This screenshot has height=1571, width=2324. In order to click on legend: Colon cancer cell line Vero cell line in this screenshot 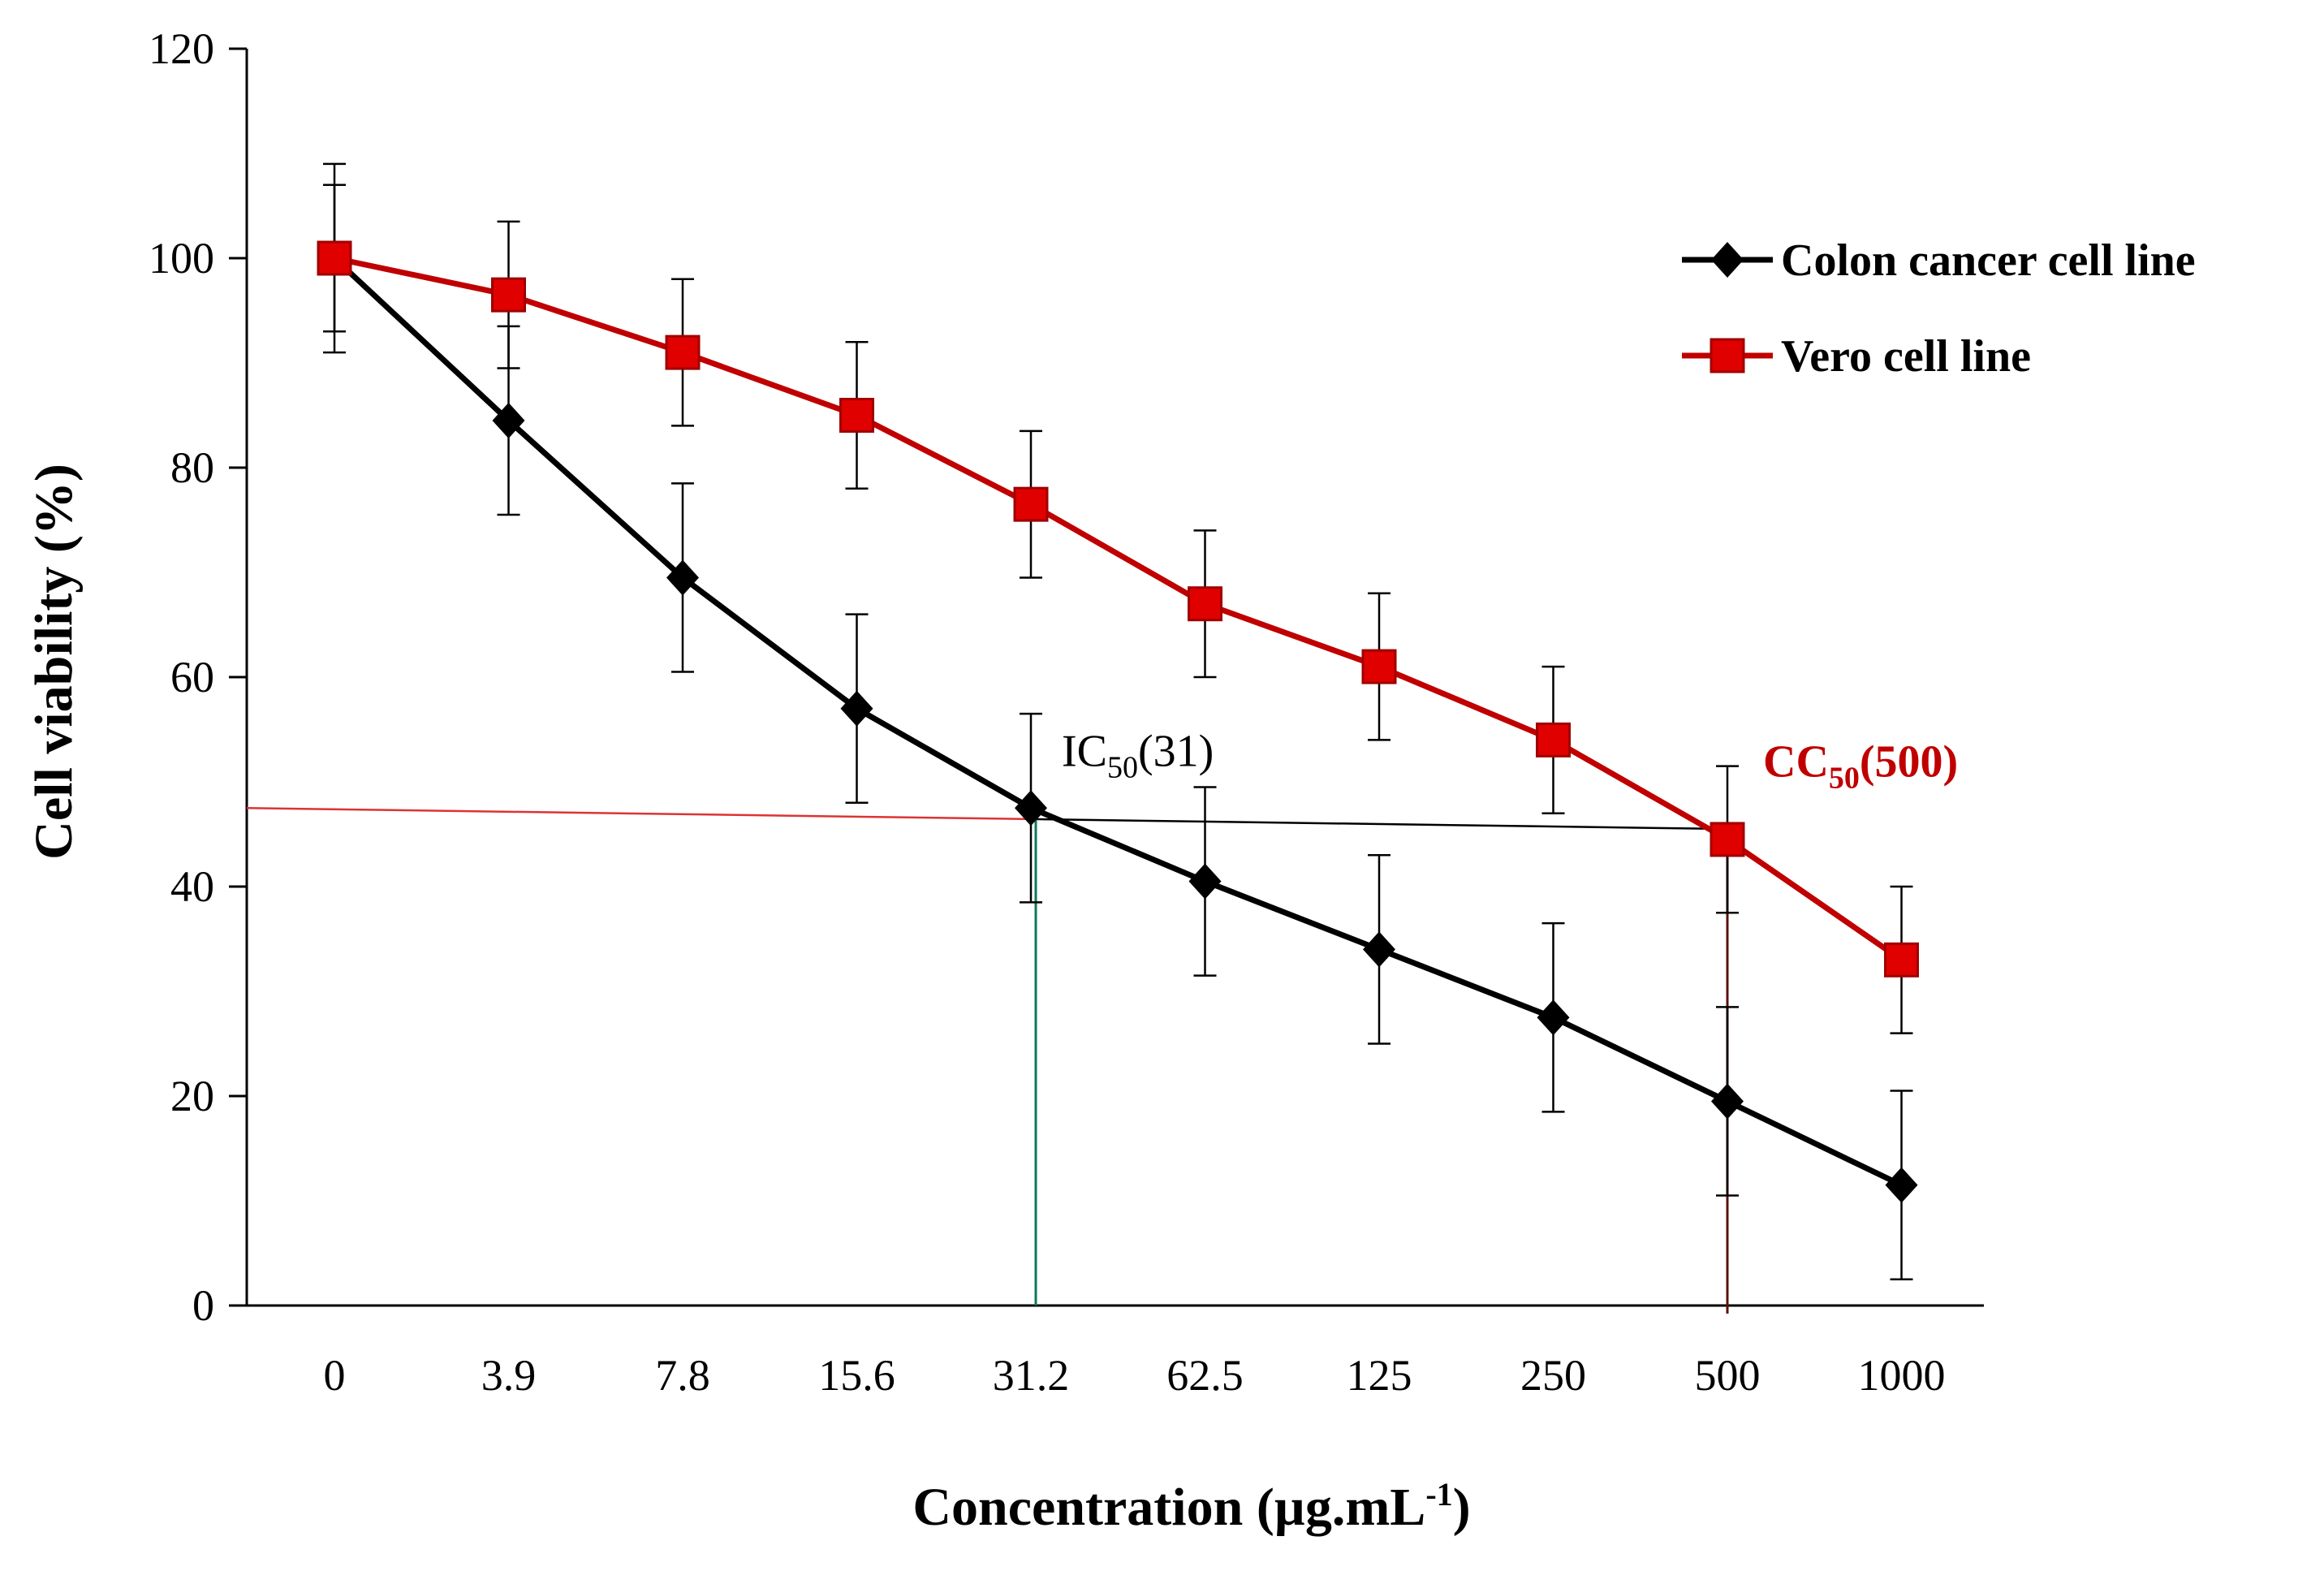, I will do `click(1939, 308)`.